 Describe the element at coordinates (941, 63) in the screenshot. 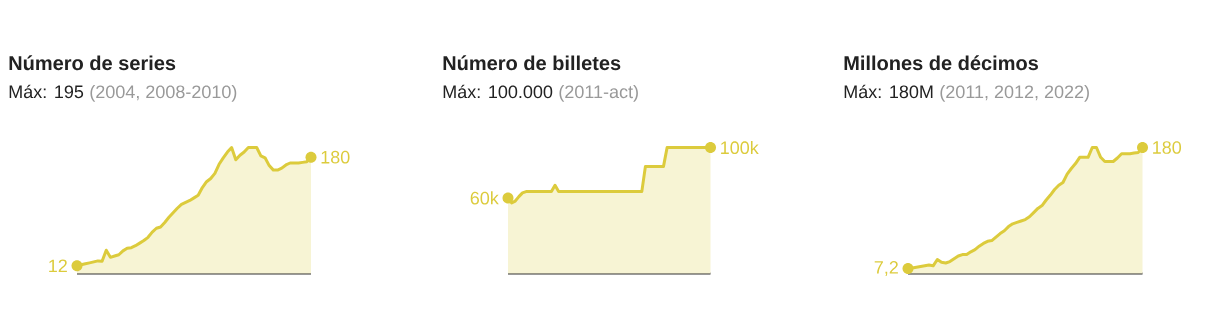

I see `chart-title: Millones de décimos` at that location.